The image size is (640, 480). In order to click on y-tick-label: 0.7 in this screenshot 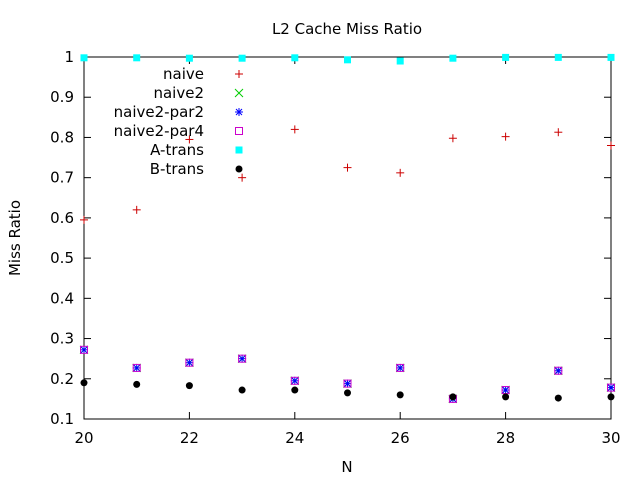, I will do `click(62, 178)`.